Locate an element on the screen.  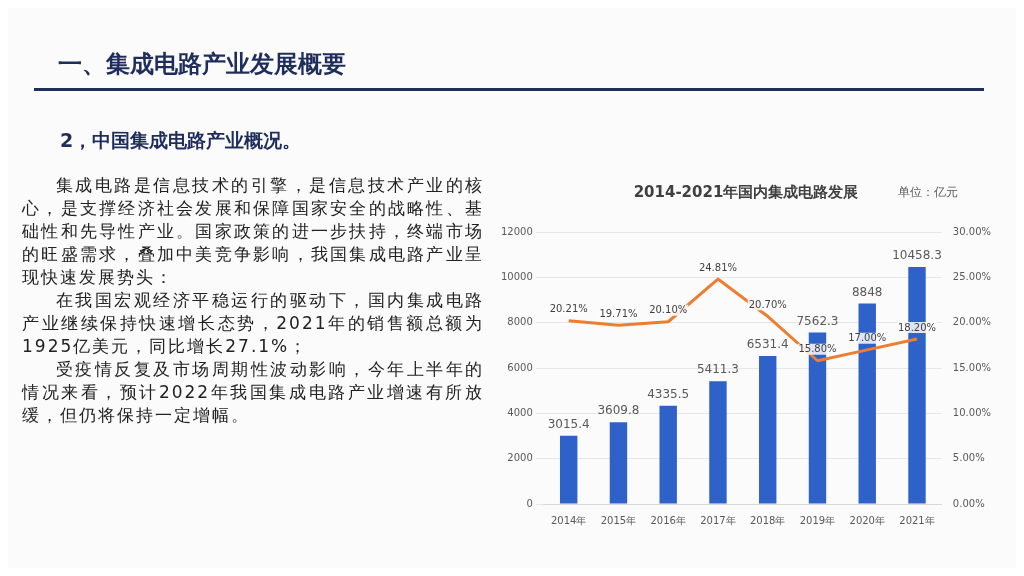
data-label: 7562.3 is located at coordinates (817, 320).